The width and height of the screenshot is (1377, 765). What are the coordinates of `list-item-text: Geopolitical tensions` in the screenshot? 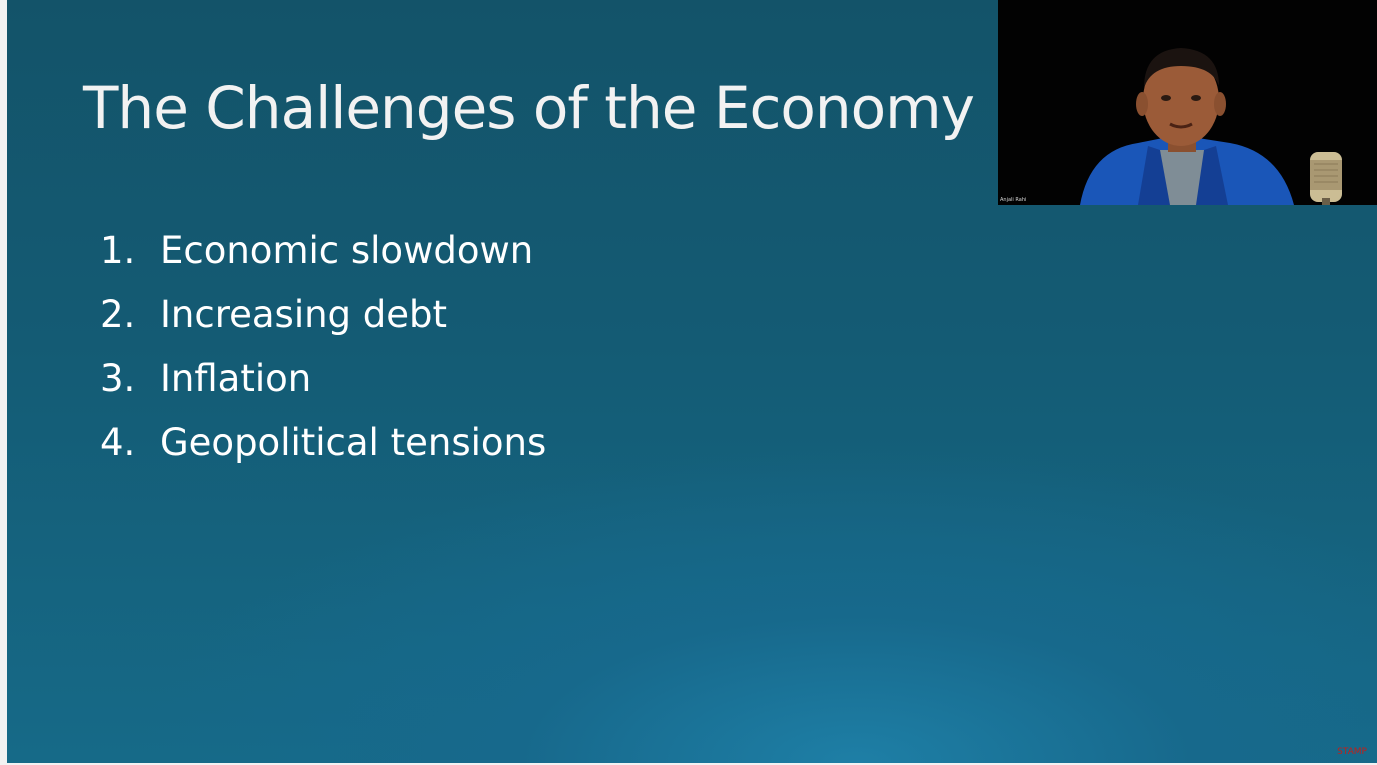 It's located at (353, 442).